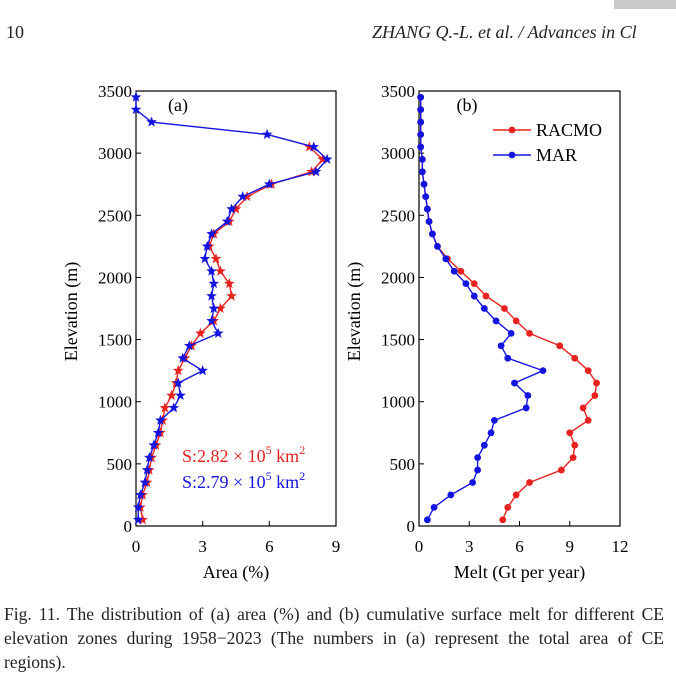 The height and width of the screenshot is (691, 676). Describe the element at coordinates (519, 572) in the screenshot. I see `panel-b-xlabel: Melt (Gt per year)` at that location.